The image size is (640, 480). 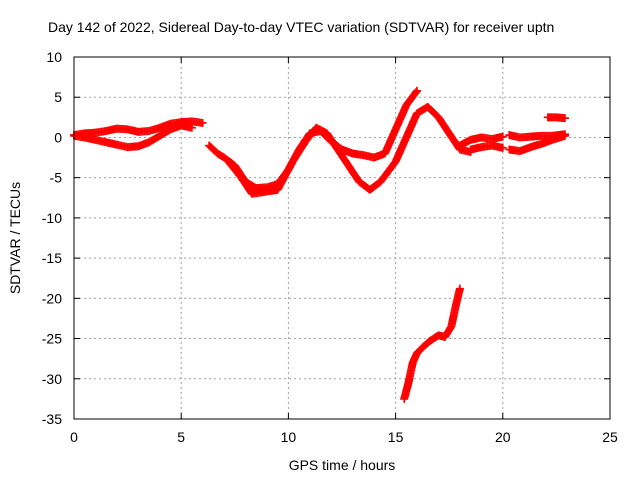 I want to click on y-tick-label: -20, so click(x=52, y=298).